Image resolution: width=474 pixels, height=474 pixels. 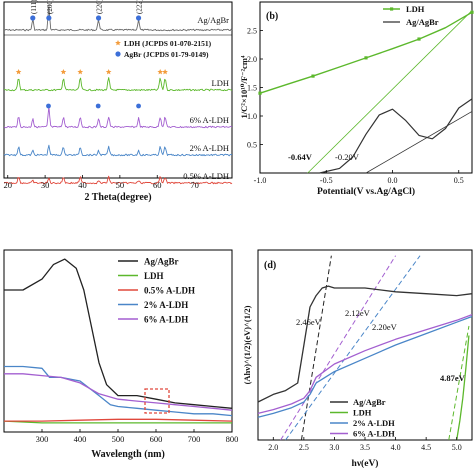 I want to click on legend-agbr-text: AgBr (JCPDS 01-79-0149), so click(x=166, y=54).